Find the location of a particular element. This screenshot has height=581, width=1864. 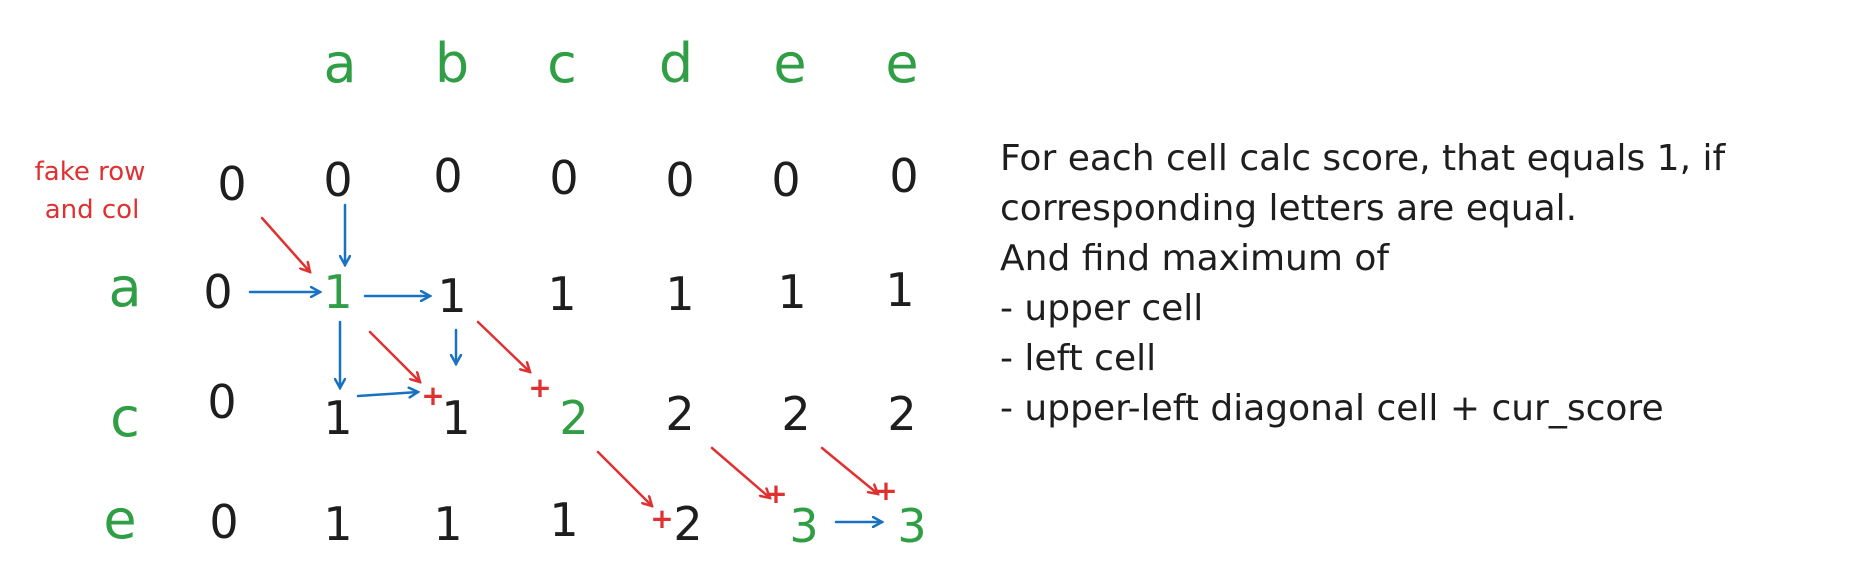

description-item: - upper-left diagonal cell + cur_score is located at coordinates (1332, 408).